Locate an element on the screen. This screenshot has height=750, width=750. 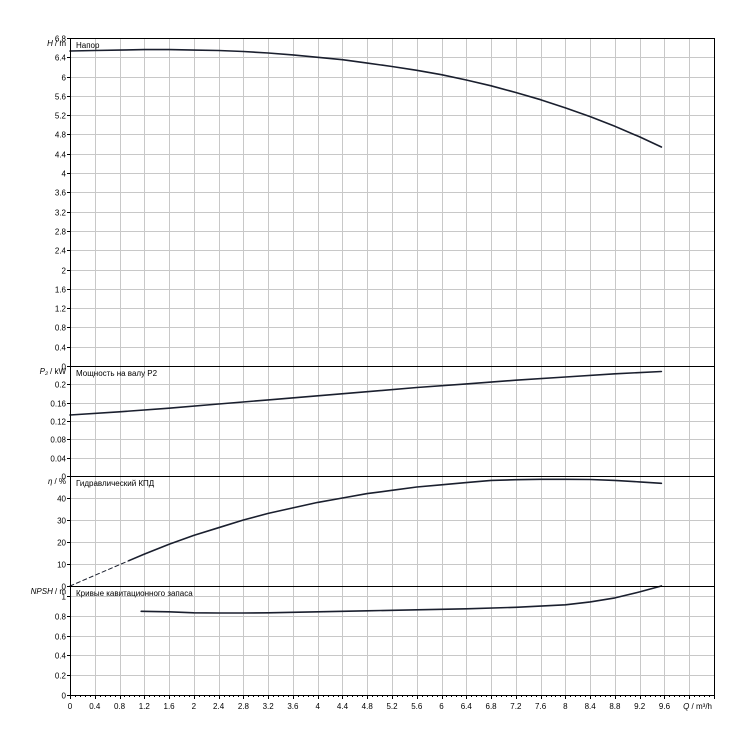
head-y-tick-label: 0.4 is located at coordinates (61, 348).